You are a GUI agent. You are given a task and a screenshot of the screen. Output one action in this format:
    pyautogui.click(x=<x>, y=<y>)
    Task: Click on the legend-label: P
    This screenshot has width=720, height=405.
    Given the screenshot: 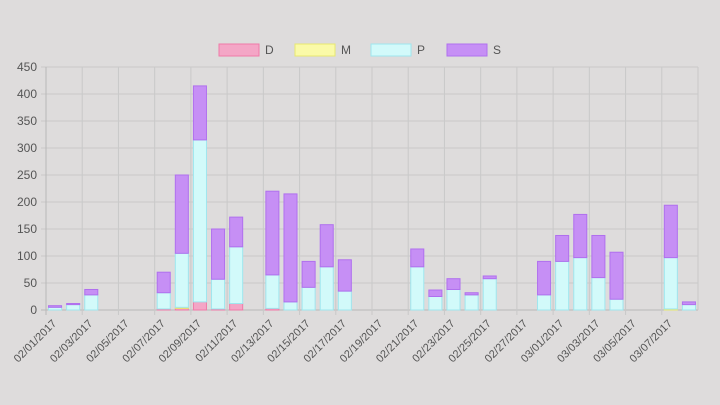 What is the action you would take?
    pyautogui.click(x=421, y=50)
    